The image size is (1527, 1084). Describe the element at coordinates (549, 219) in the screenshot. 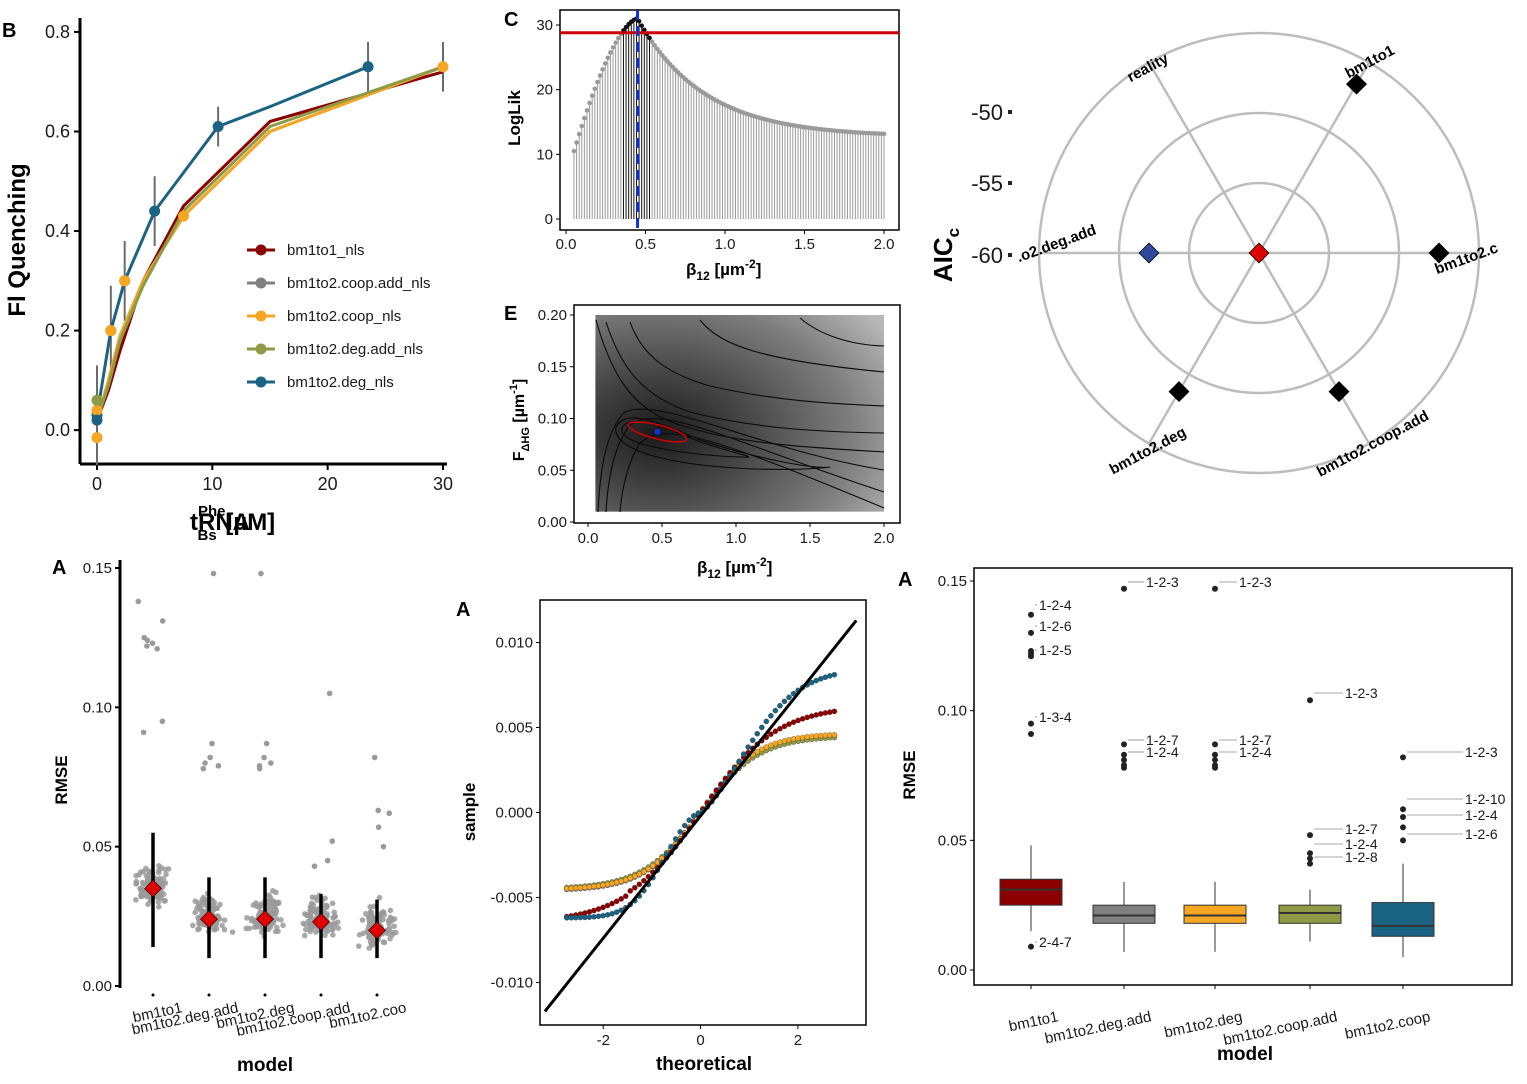

I see `panel-c-y-tick-label: 0` at that location.